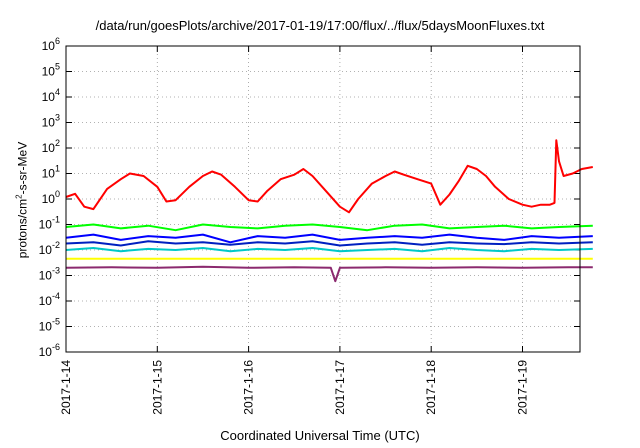 The width and height of the screenshot is (640, 448). I want to click on y-axis-label-sup: 2, so click(19, 196).